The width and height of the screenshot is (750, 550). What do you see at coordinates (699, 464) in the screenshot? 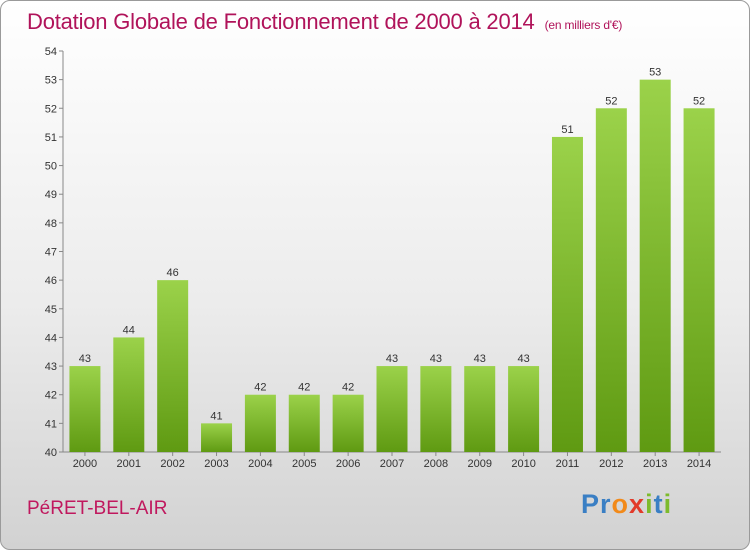
I see `x-tick-label-2014: 2014` at bounding box center [699, 464].